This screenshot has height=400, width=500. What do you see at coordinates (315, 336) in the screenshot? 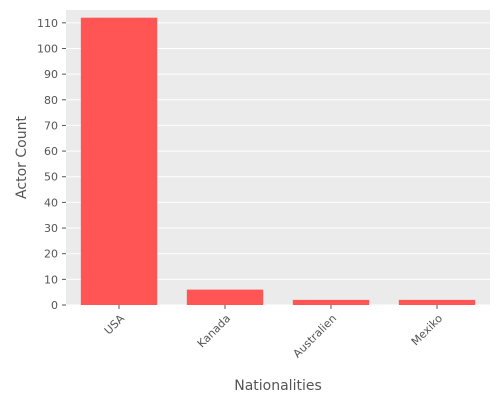
I see `x-tick-label: Australien` at bounding box center [315, 336].